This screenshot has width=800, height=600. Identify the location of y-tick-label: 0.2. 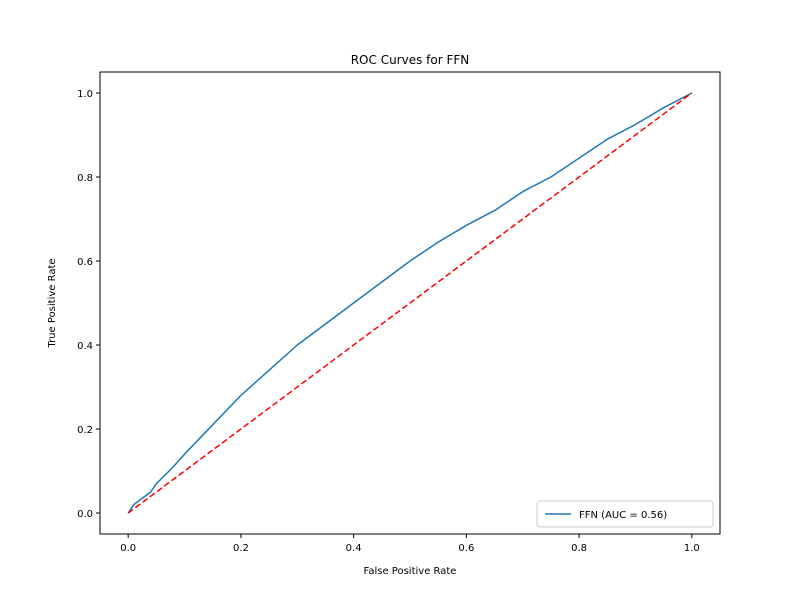
(85, 430).